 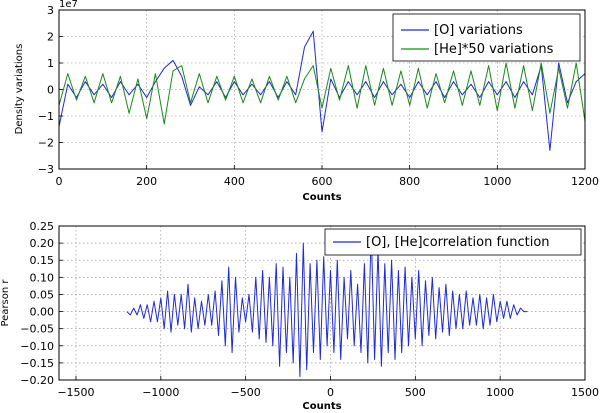 I want to click on correlation-xtick-label: −1500, so click(x=75, y=392).